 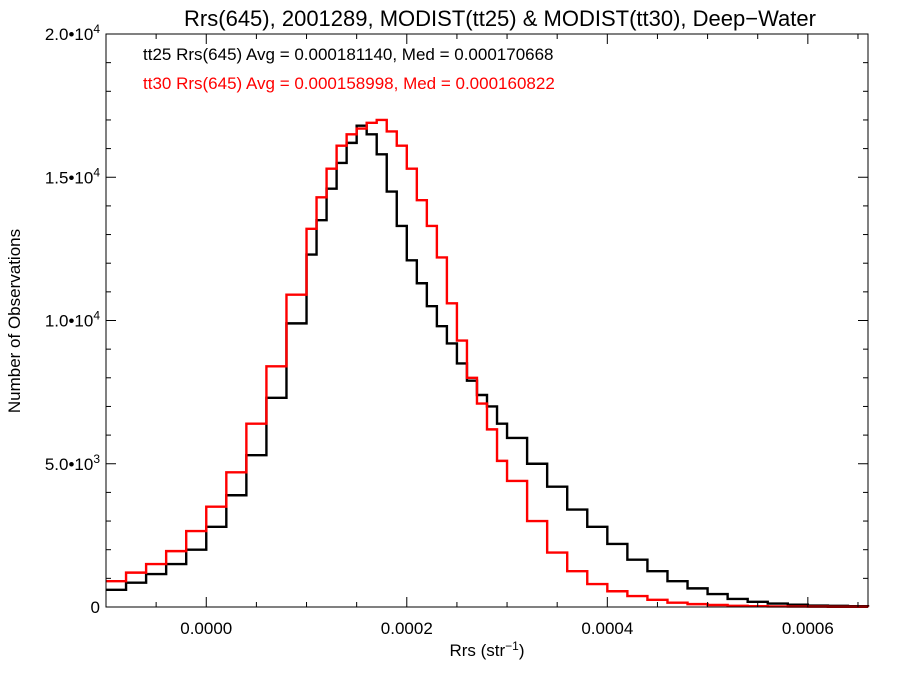 I want to click on x-tick-label: 0.0000, so click(x=206, y=628).